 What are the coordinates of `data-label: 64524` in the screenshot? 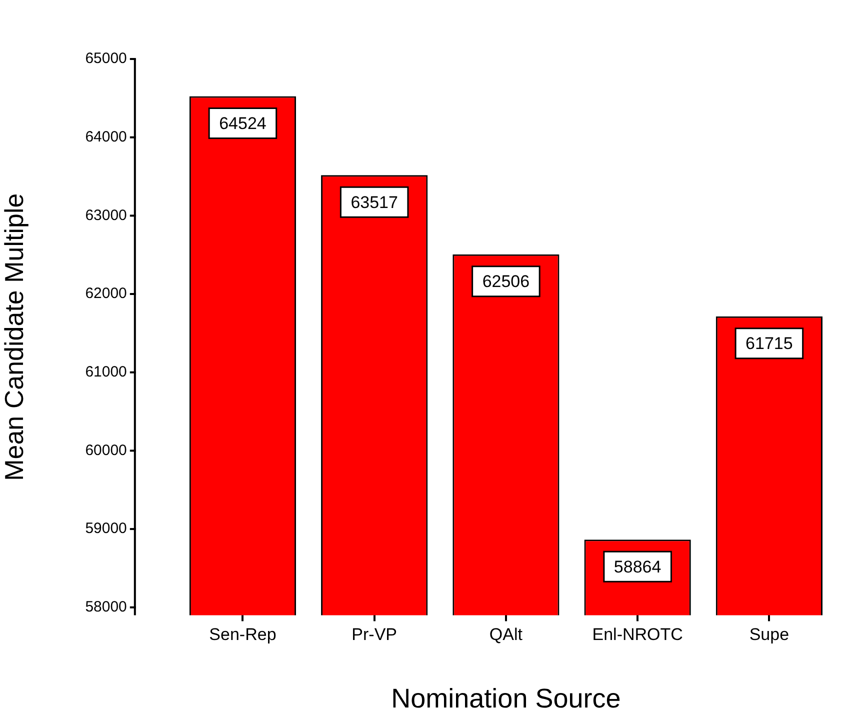 It's located at (242, 123).